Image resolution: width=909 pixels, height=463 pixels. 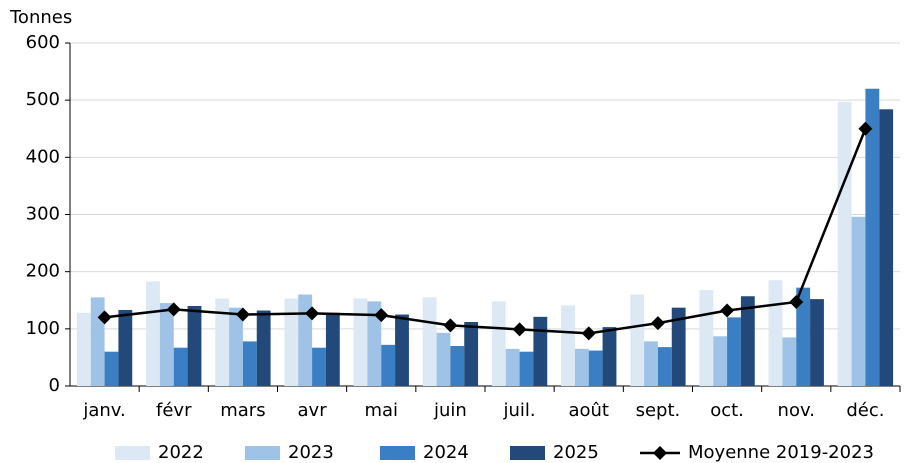 What do you see at coordinates (43, 214) in the screenshot?
I see `y-tick-label: 300` at bounding box center [43, 214].